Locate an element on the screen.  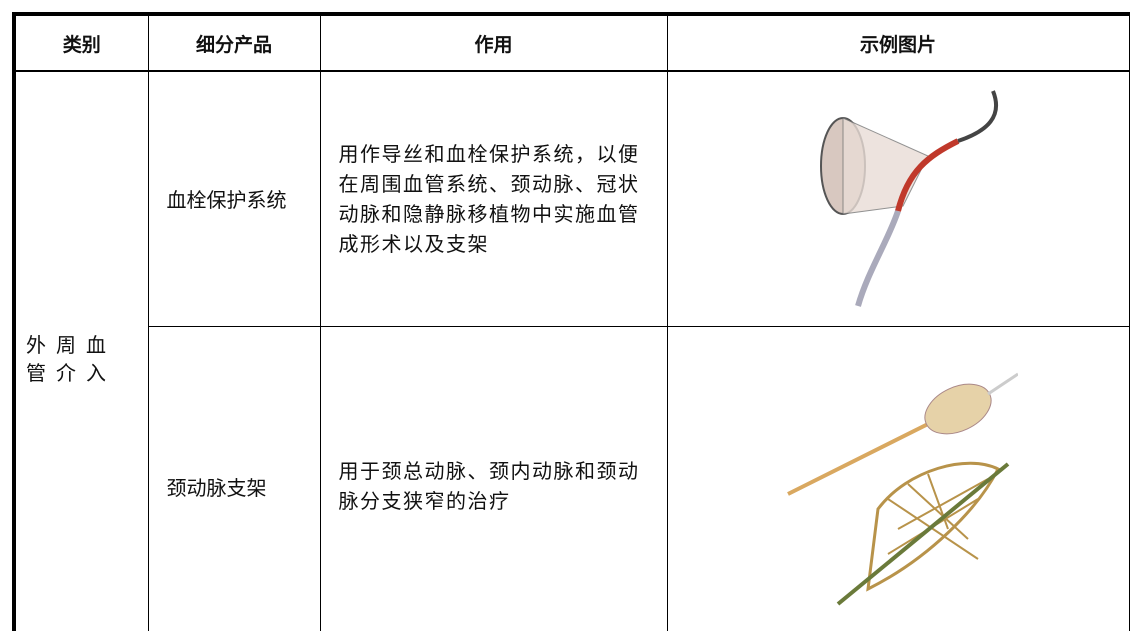
category: 外周血管介入 is located at coordinates (71, 358).